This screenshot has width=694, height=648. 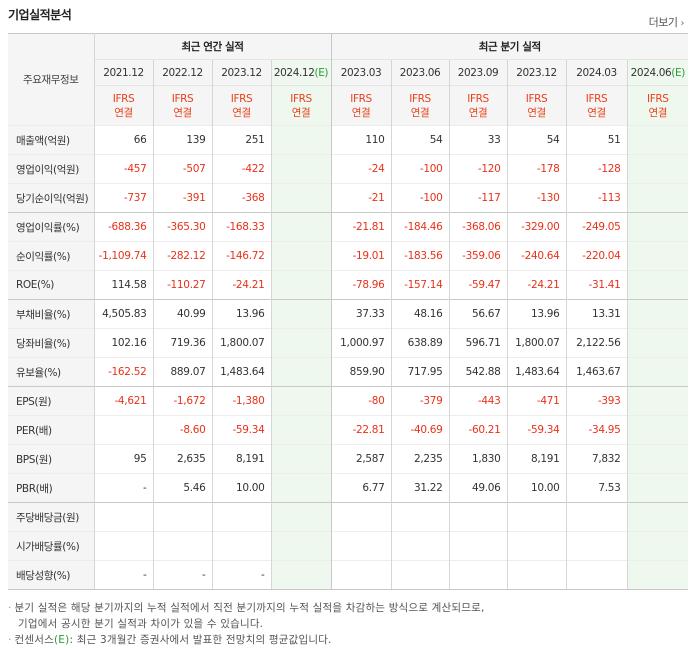 I want to click on table-cell: 2,235, so click(x=420, y=459).